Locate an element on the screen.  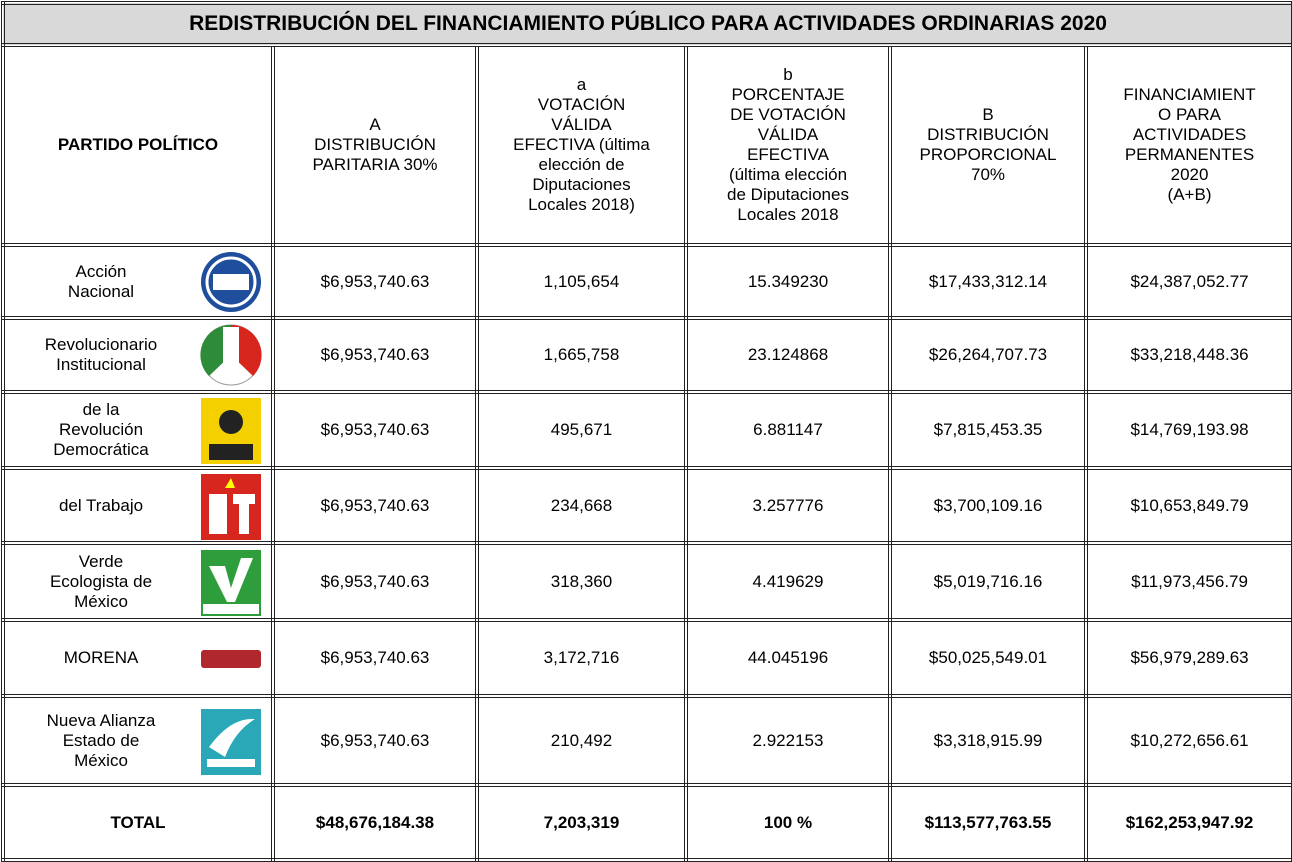
text-line: de Diputaciones is located at coordinates (788, 194).